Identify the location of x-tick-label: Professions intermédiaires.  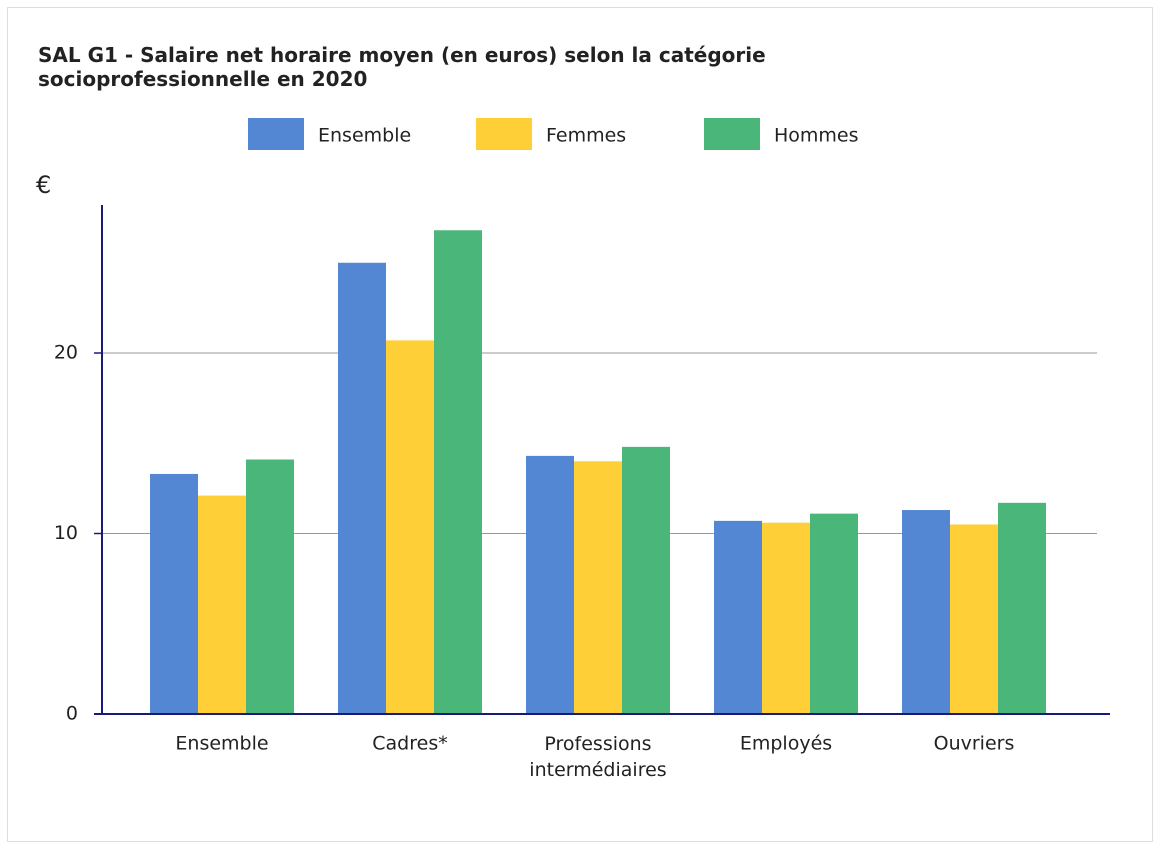
(597, 757).